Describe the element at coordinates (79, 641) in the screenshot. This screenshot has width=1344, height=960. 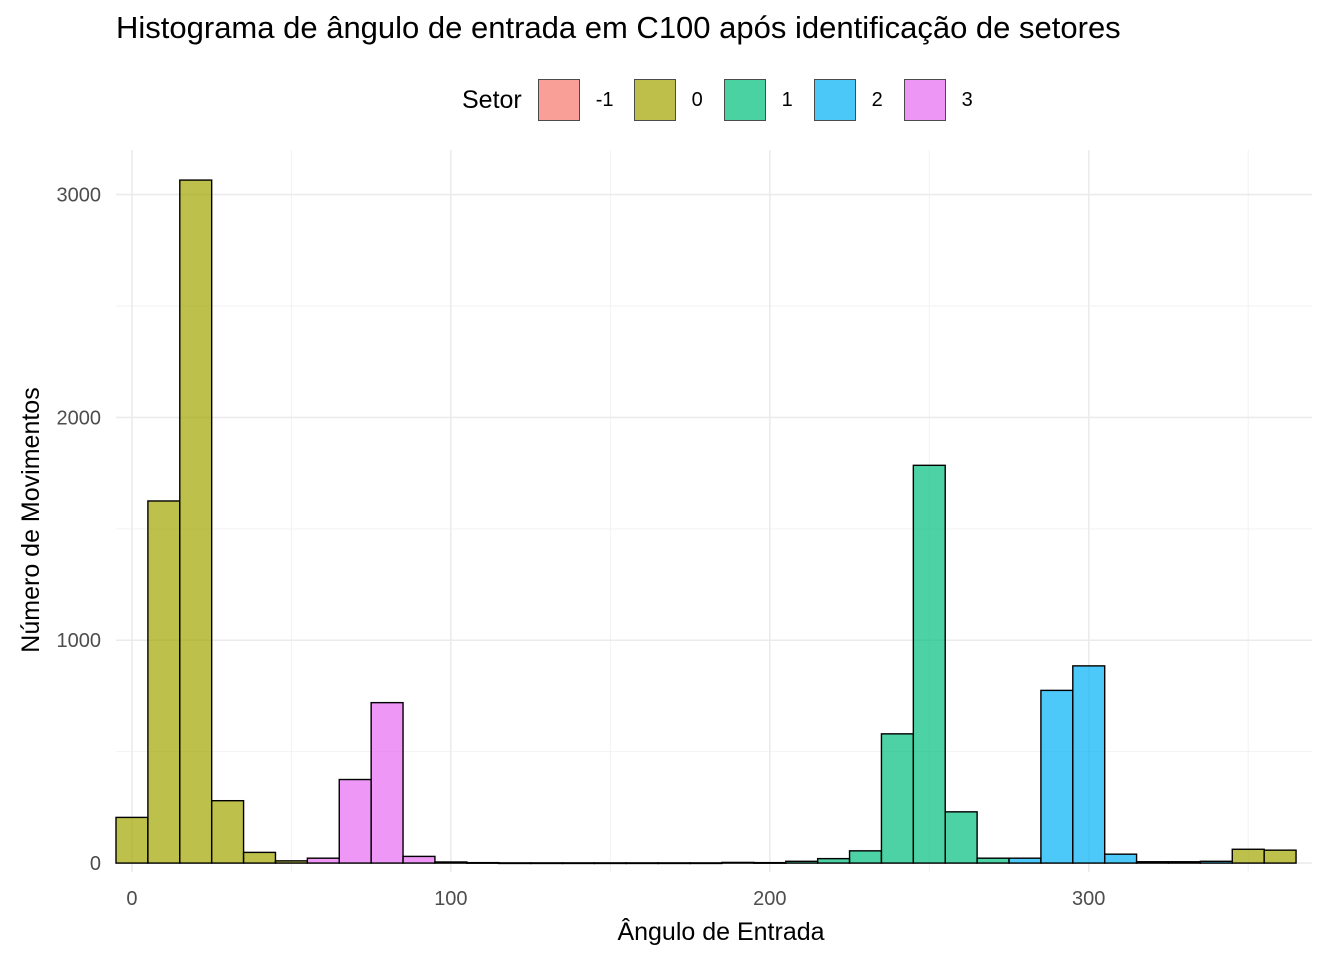
I see `y-tick-label: 1000` at that location.